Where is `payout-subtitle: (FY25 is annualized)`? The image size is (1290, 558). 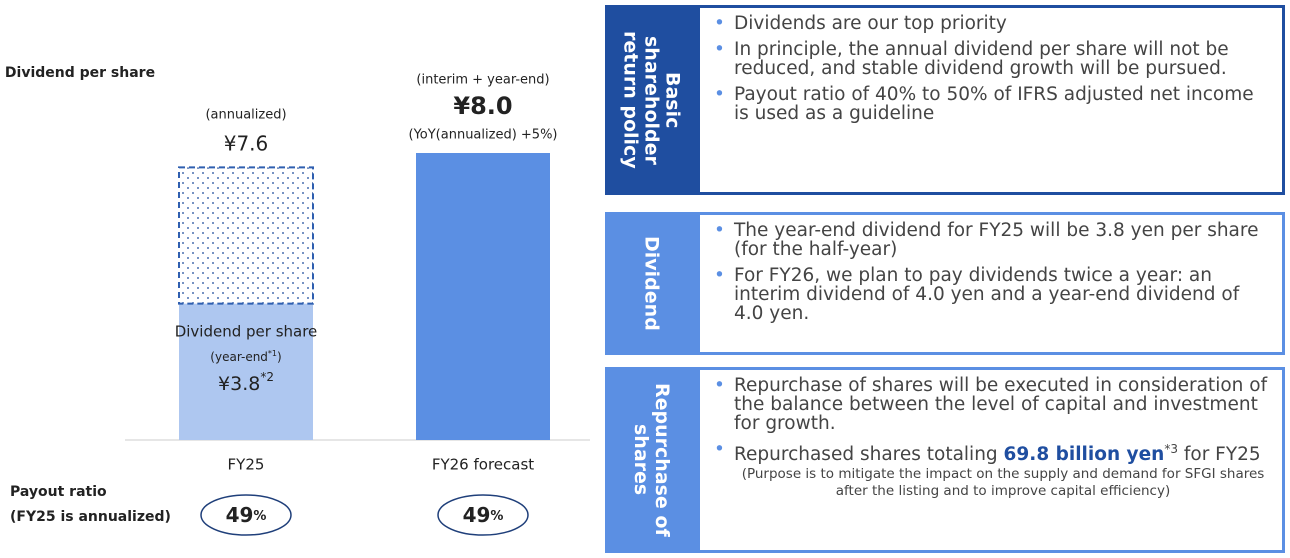 payout-subtitle: (FY25 is annualized) is located at coordinates (90, 517).